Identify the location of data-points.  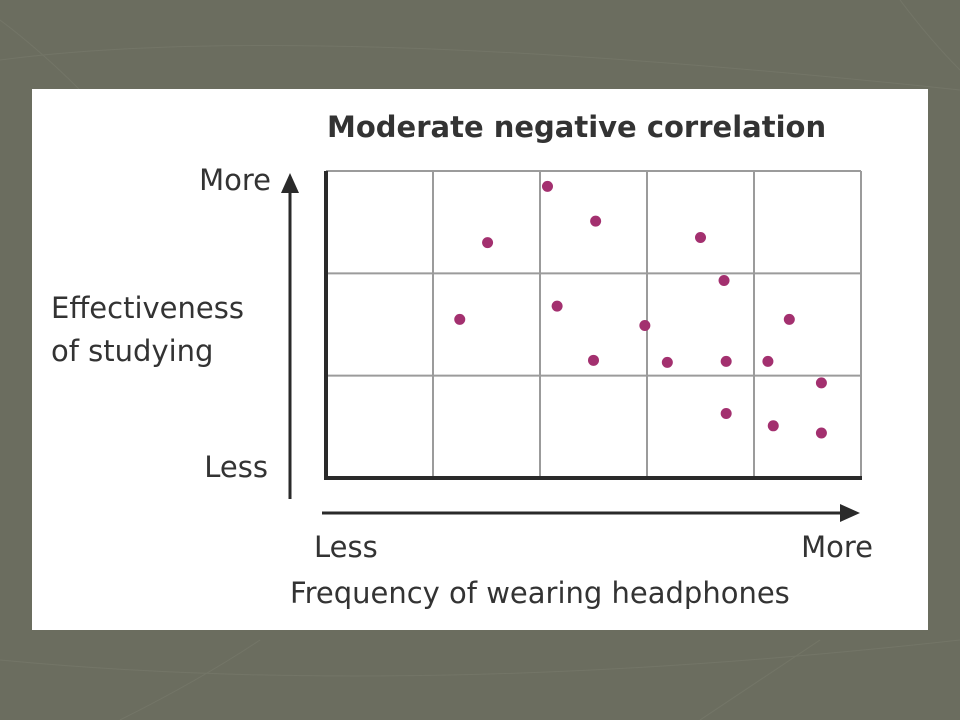
(640, 309).